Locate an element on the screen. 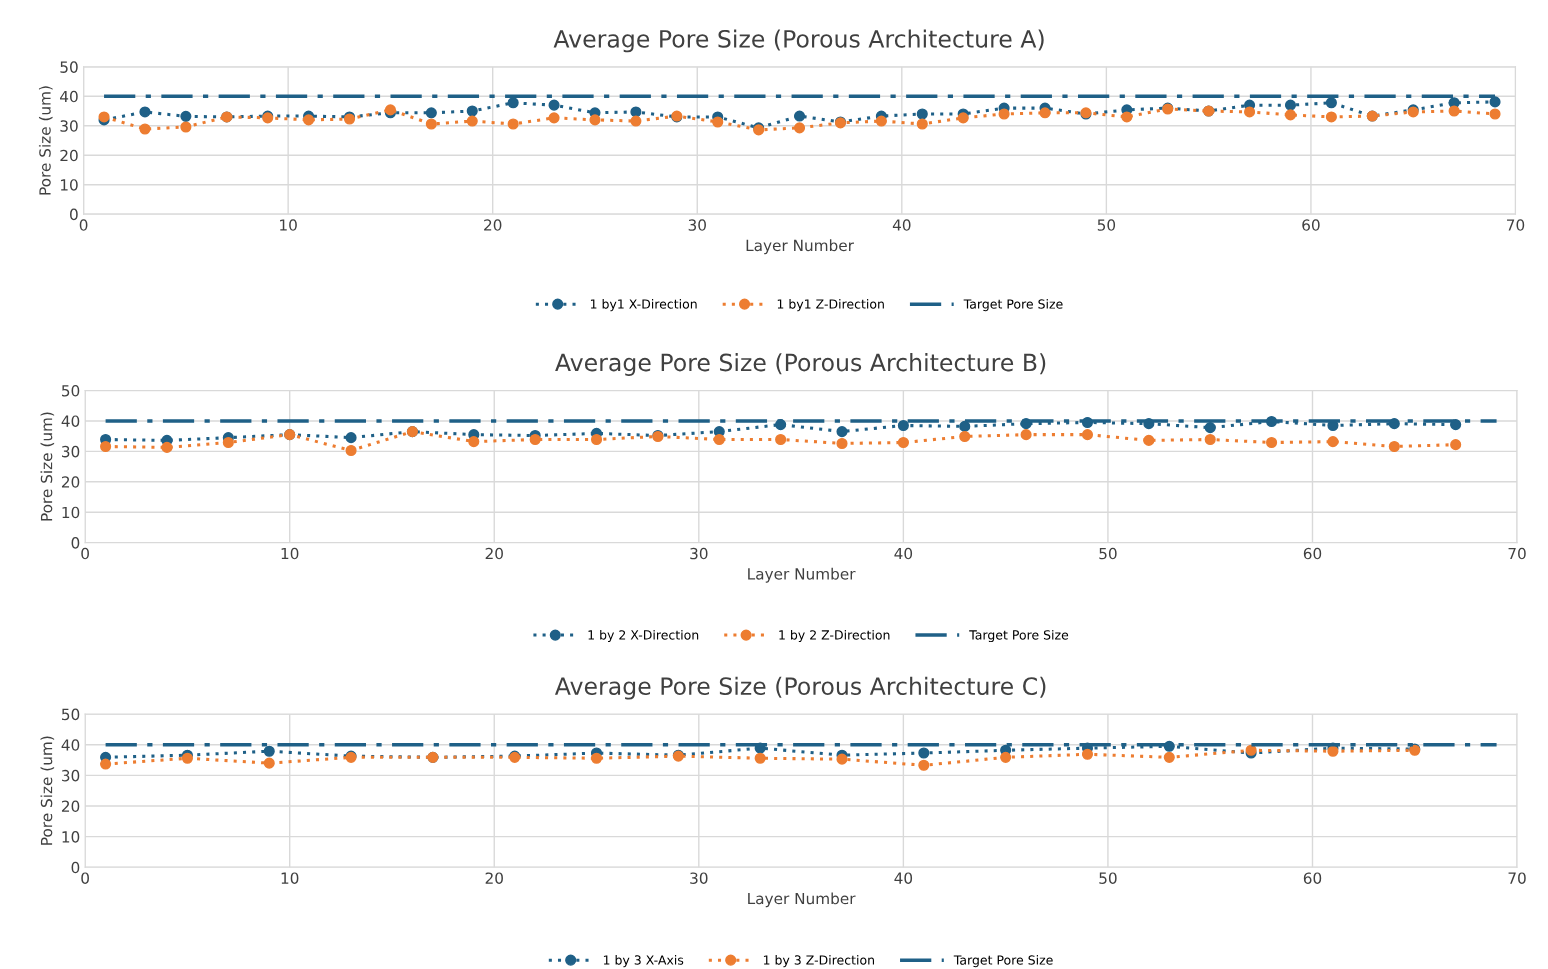 The image size is (1548, 969). legend-label: 1 by 2 Z-Direction is located at coordinates (834, 636).